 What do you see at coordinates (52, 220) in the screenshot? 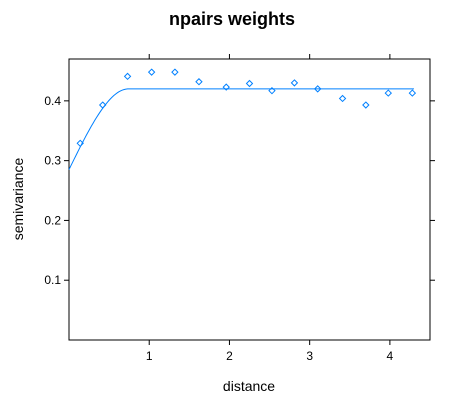
I see `y-tick-label: 0.2` at bounding box center [52, 220].